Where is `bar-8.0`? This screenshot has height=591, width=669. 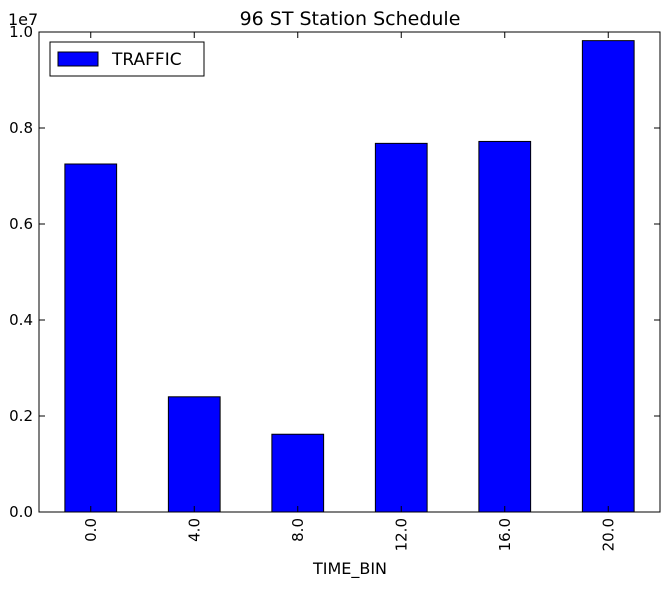
bar-8.0 is located at coordinates (298, 473).